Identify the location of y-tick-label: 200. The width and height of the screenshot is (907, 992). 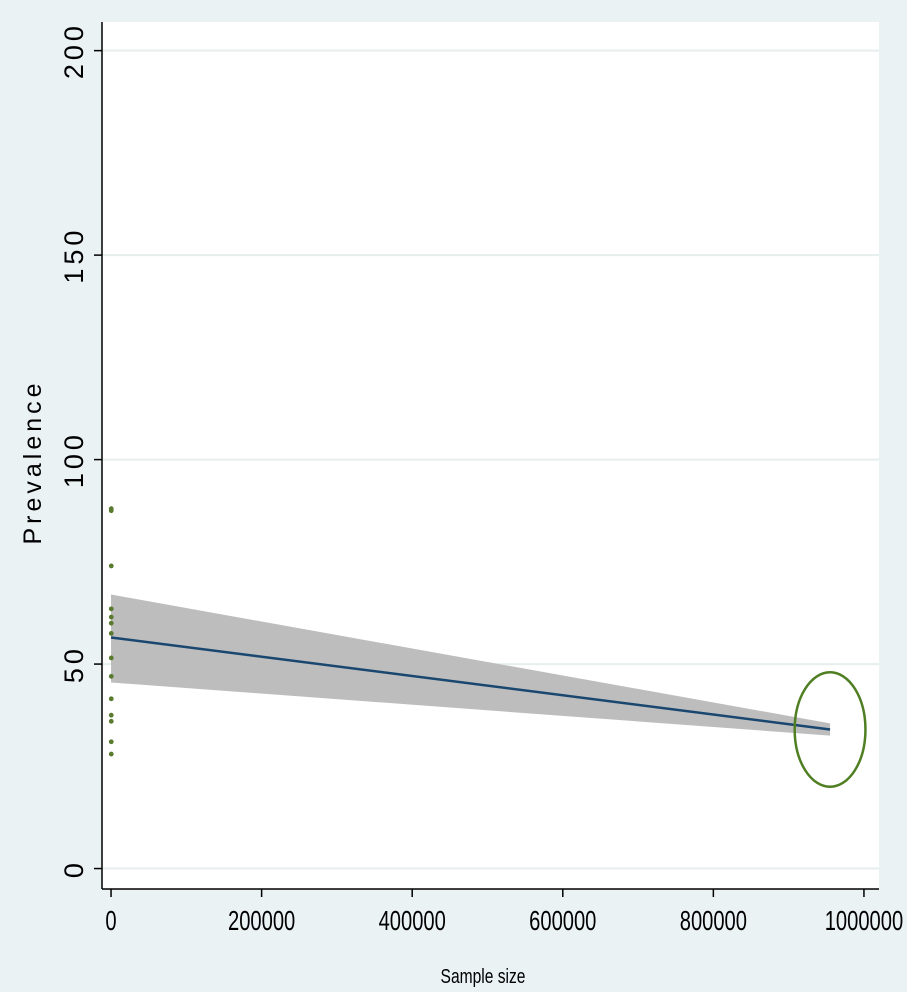
(74, 50).